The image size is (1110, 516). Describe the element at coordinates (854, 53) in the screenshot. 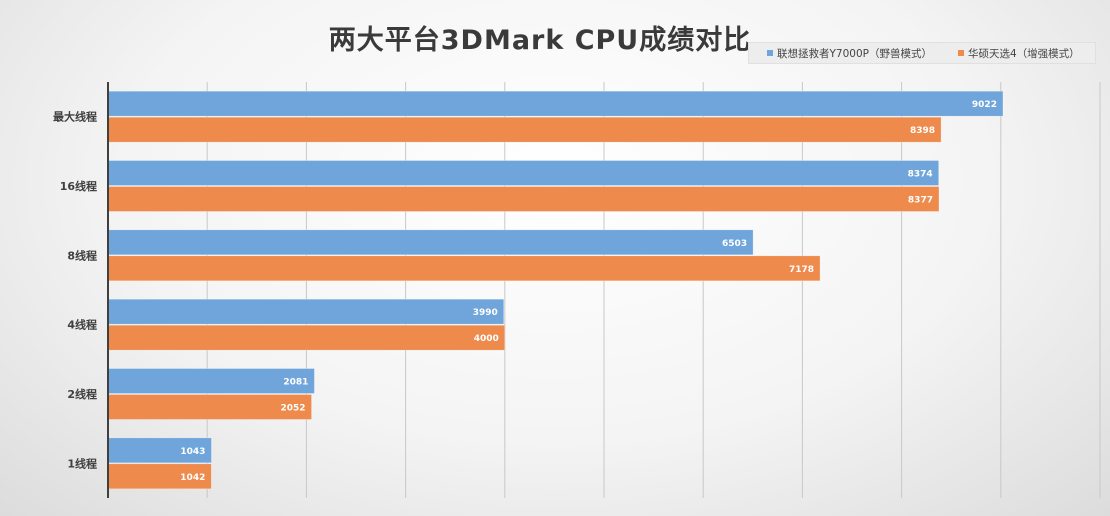

I see `legend-label-series-1: 联想拯救者Y7000P（野兽模式）` at that location.